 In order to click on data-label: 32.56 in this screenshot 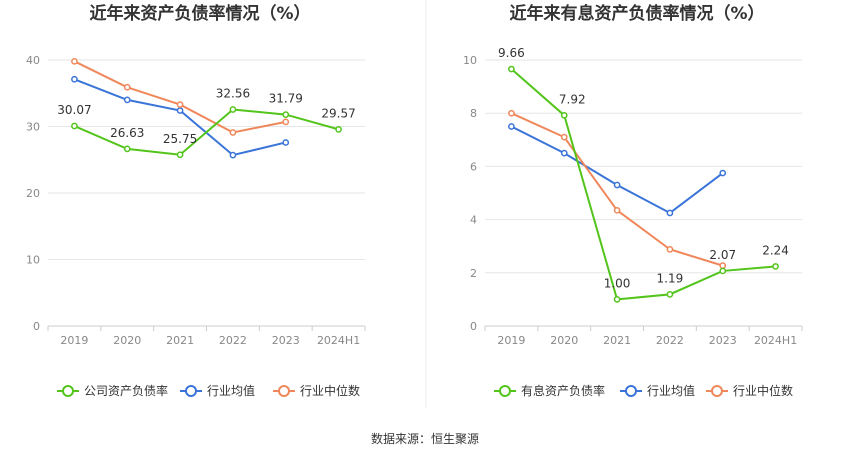, I will do `click(233, 93)`.